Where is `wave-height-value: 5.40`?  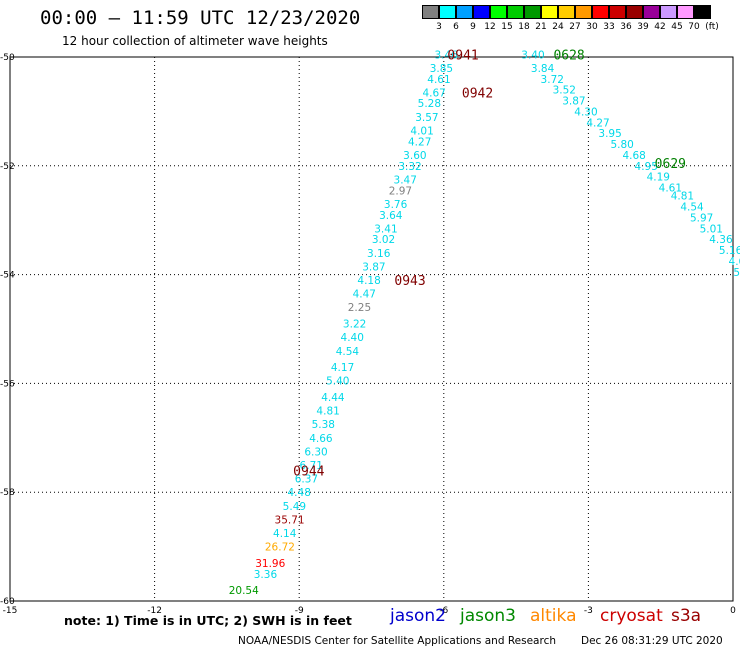 wave-height-value: 5.40 is located at coordinates (337, 382).